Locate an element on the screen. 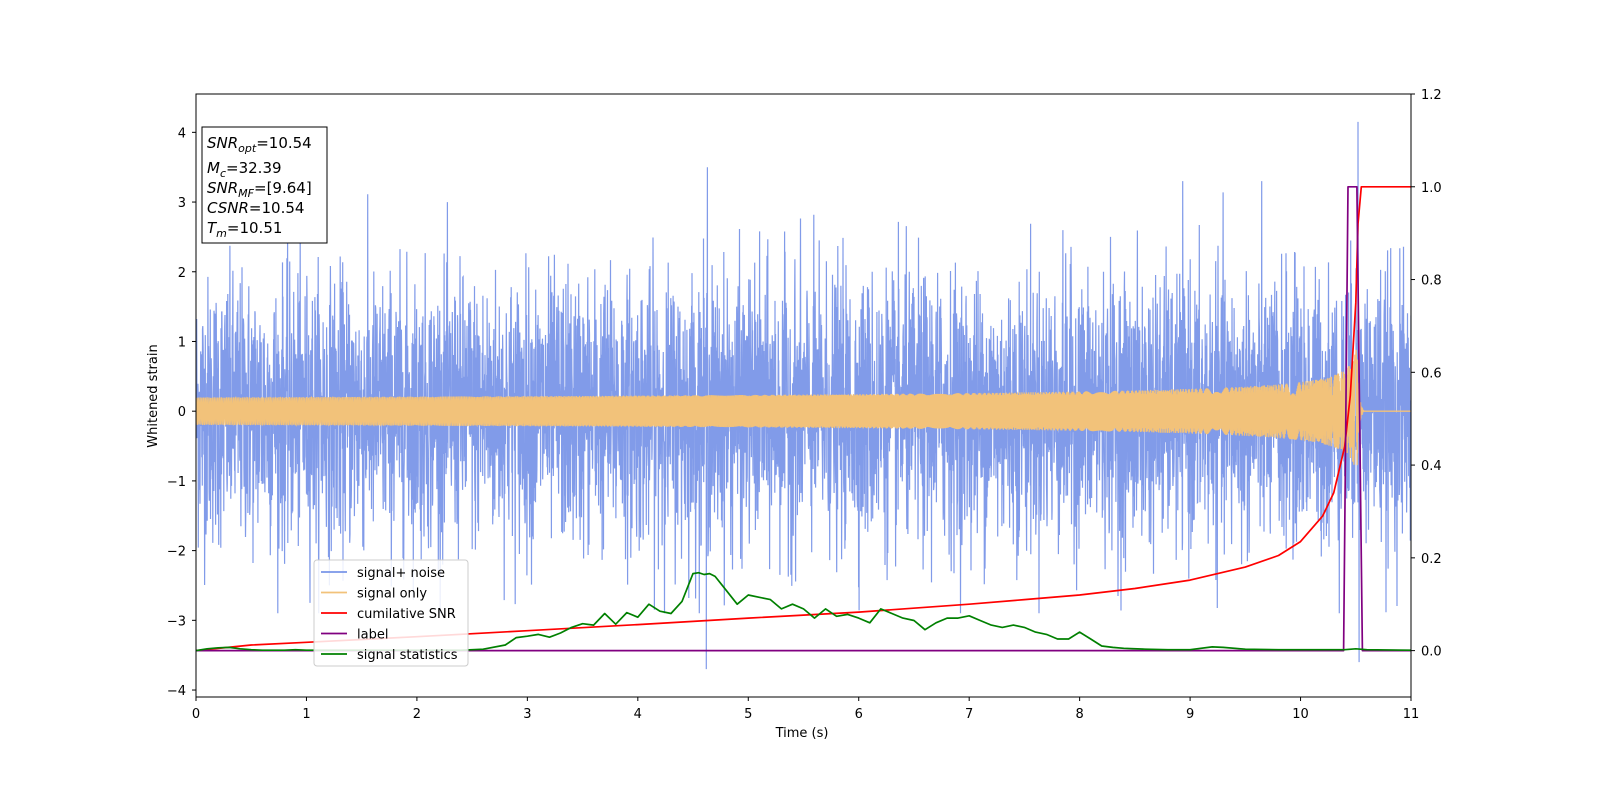 Image resolution: width=1600 pixels, height=800 pixels. x-tick-label: 8 is located at coordinates (1079, 714).